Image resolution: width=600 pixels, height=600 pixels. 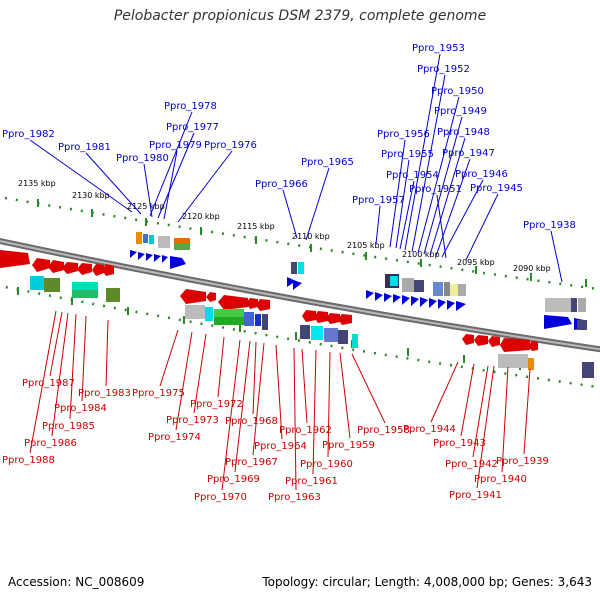 I want to click on gene-label: Ppro_1943, so click(x=459, y=443).